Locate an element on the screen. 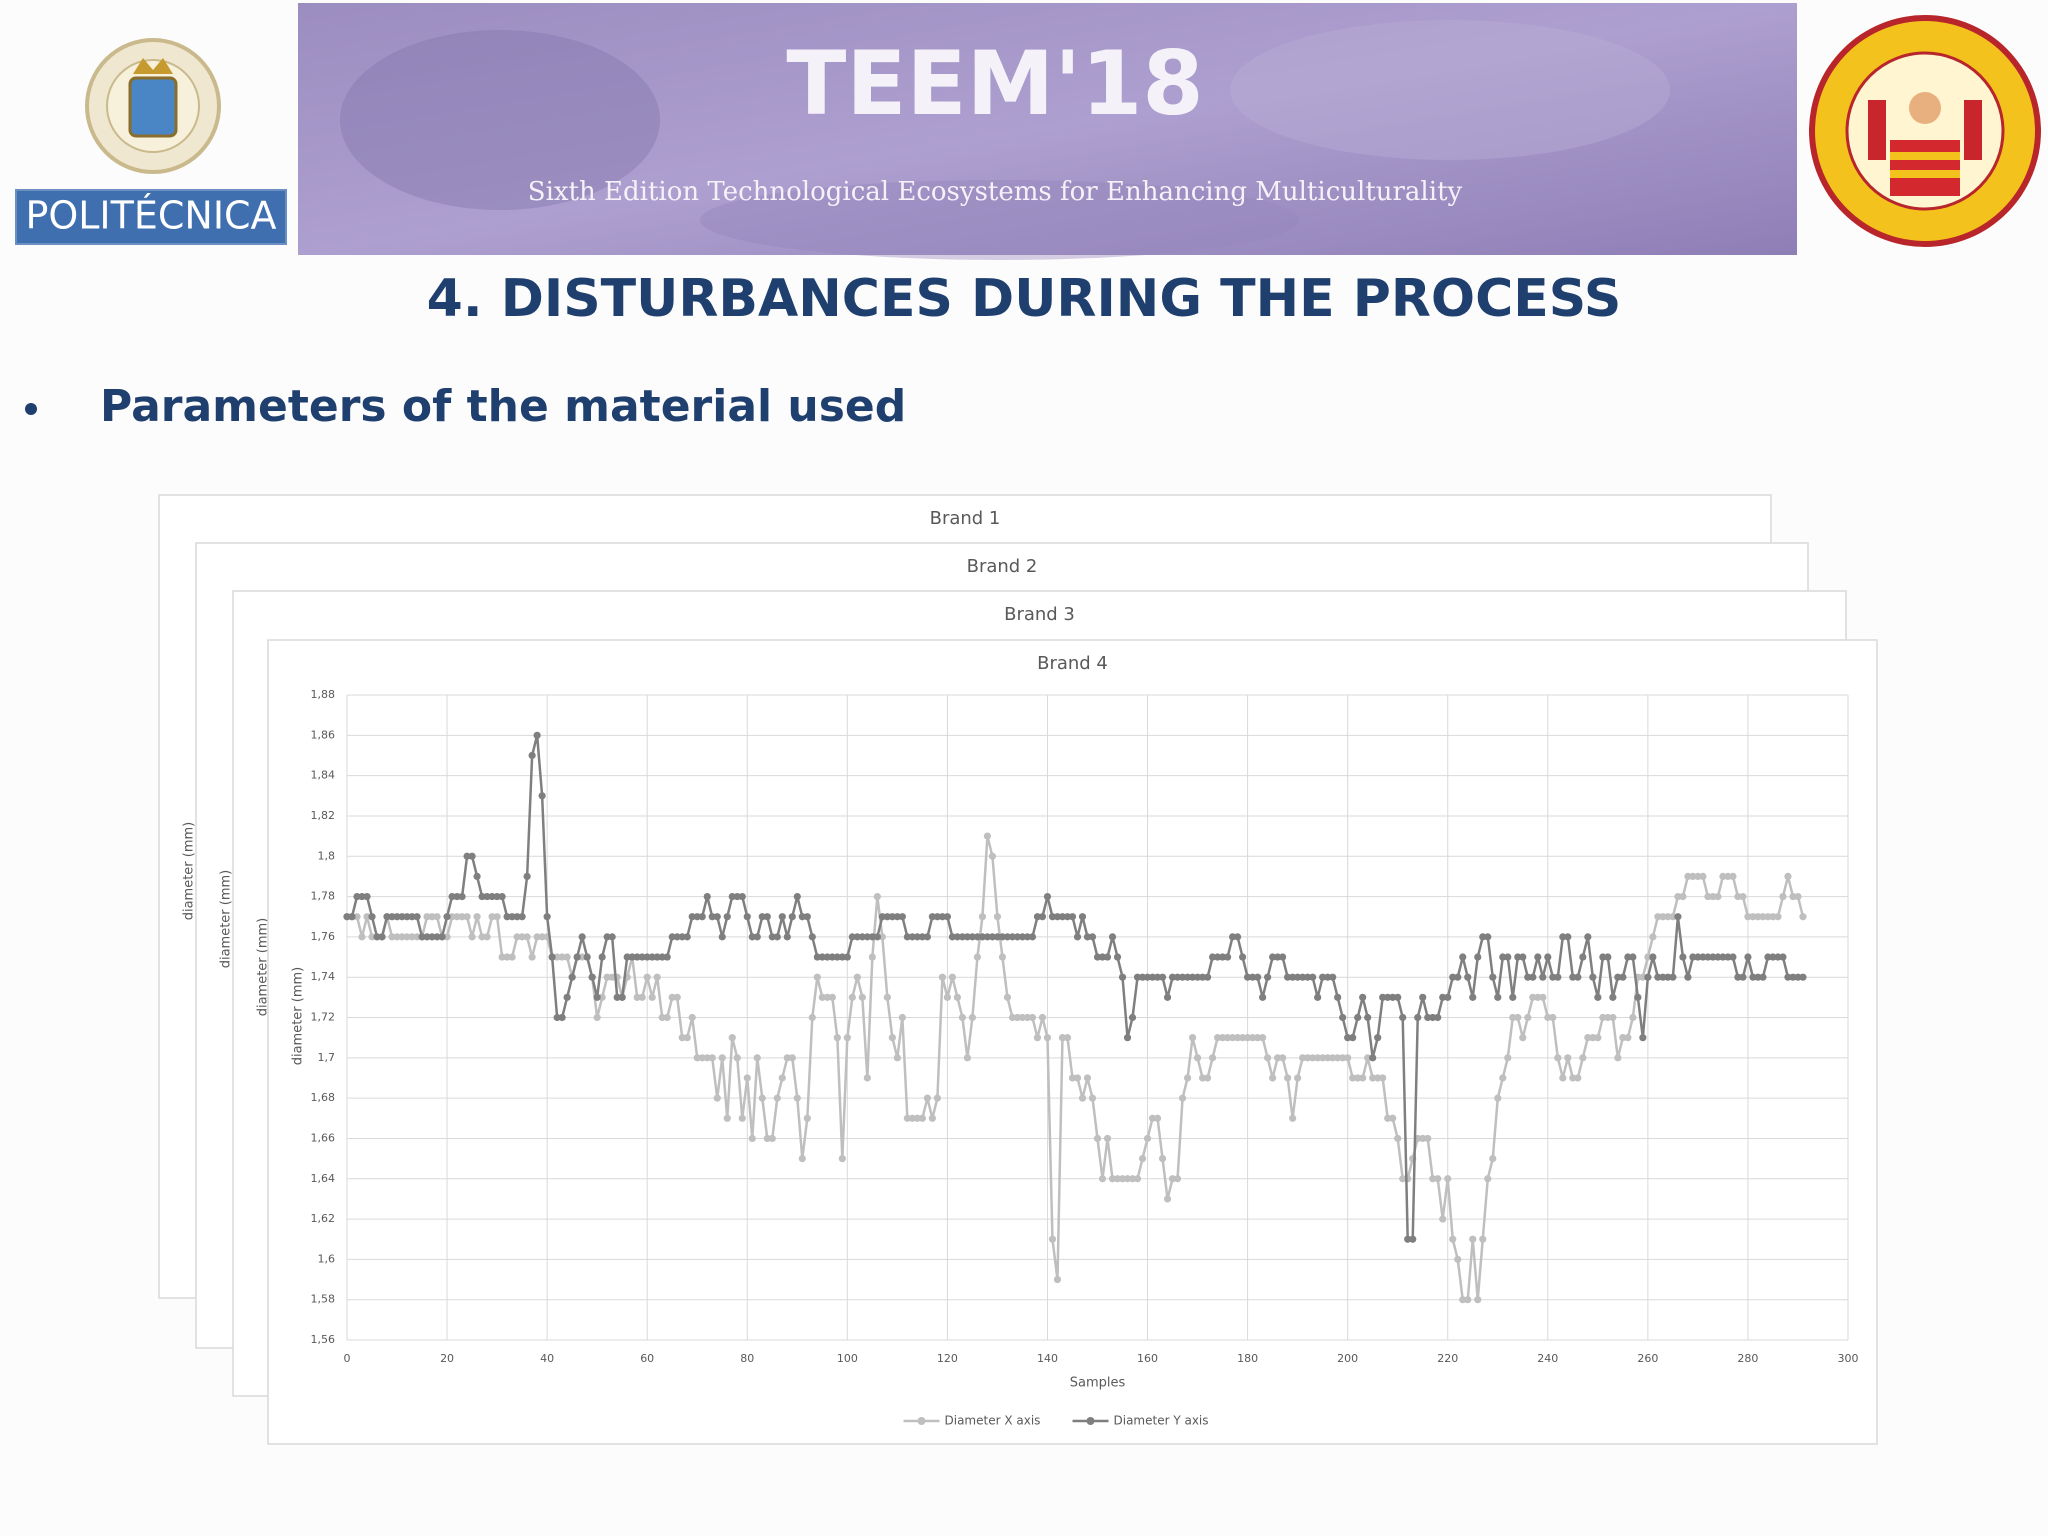 This screenshot has width=2048, height=1536. x-tick-label: 20 is located at coordinates (447, 1358).